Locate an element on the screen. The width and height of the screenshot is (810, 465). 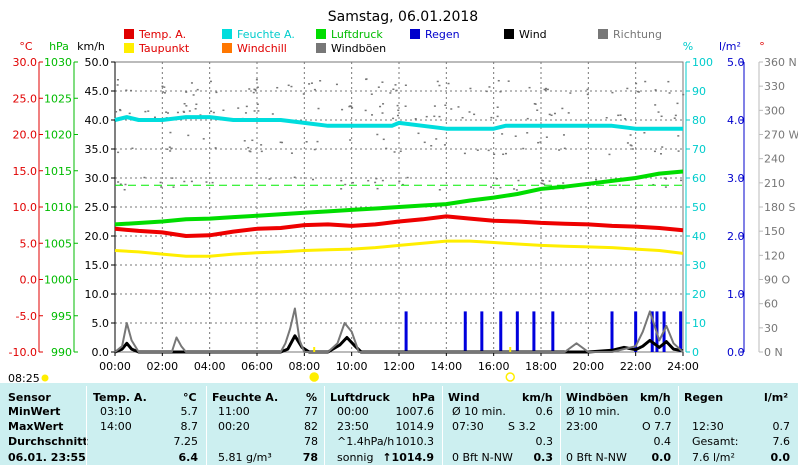
hdr-rain-unit: l/m² is located at coordinates (776, 397).